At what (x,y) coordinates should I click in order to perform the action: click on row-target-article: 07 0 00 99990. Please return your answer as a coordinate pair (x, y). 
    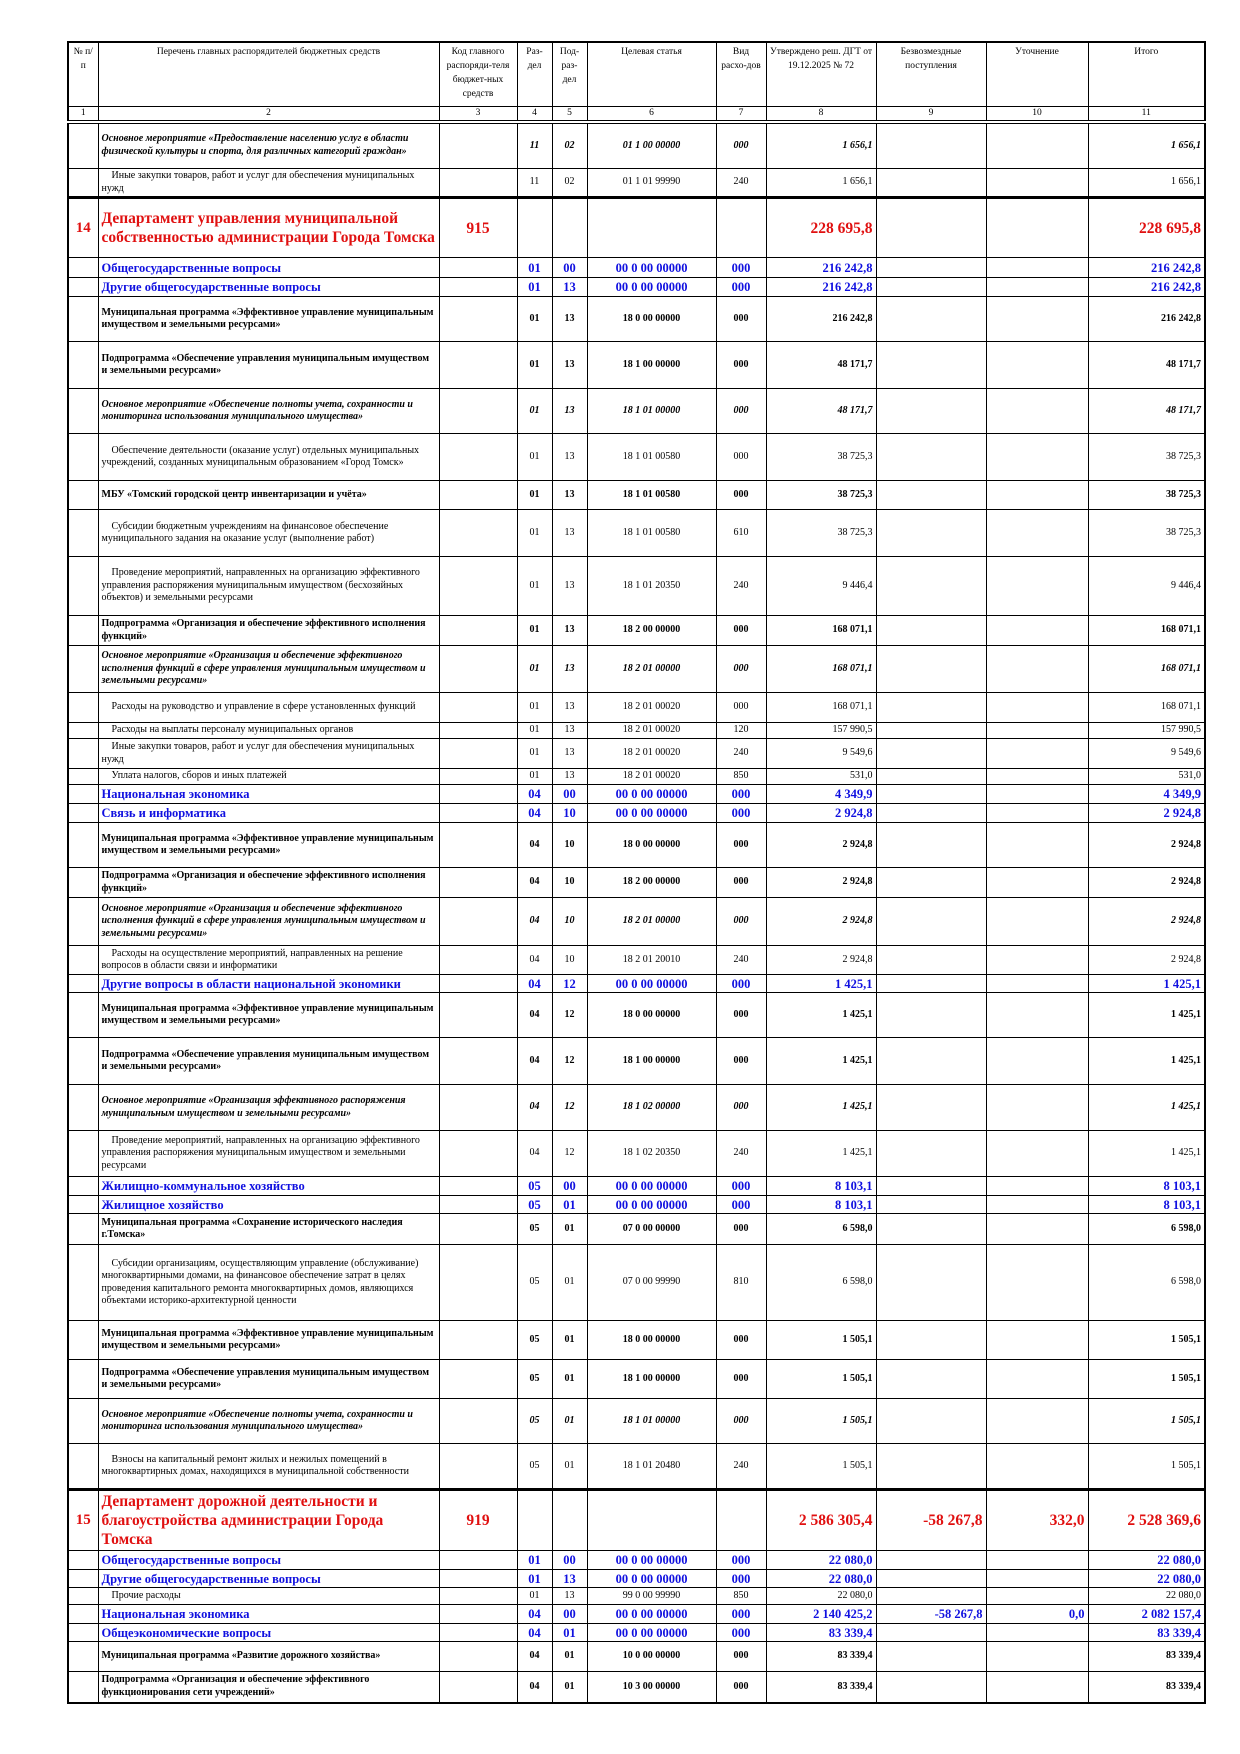
    Looking at the image, I should click on (651, 1282).